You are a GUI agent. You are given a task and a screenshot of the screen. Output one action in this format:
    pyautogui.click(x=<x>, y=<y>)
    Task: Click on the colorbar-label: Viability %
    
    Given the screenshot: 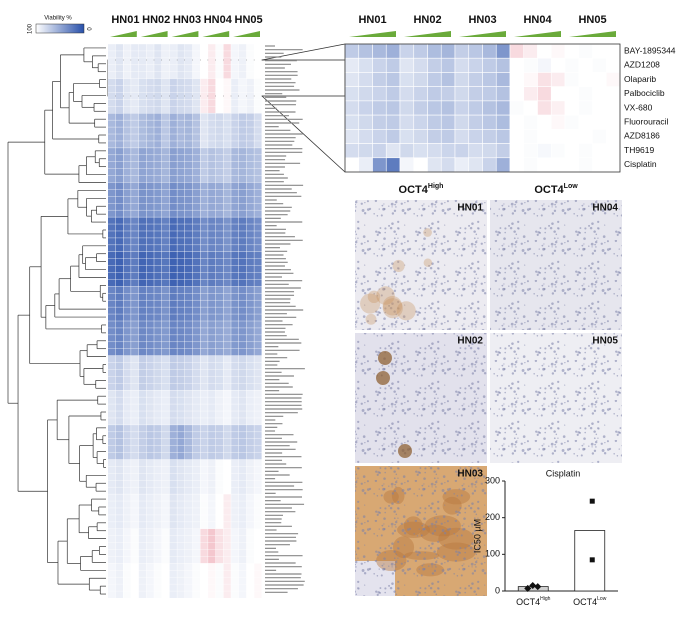 What is the action you would take?
    pyautogui.click(x=58, y=19)
    